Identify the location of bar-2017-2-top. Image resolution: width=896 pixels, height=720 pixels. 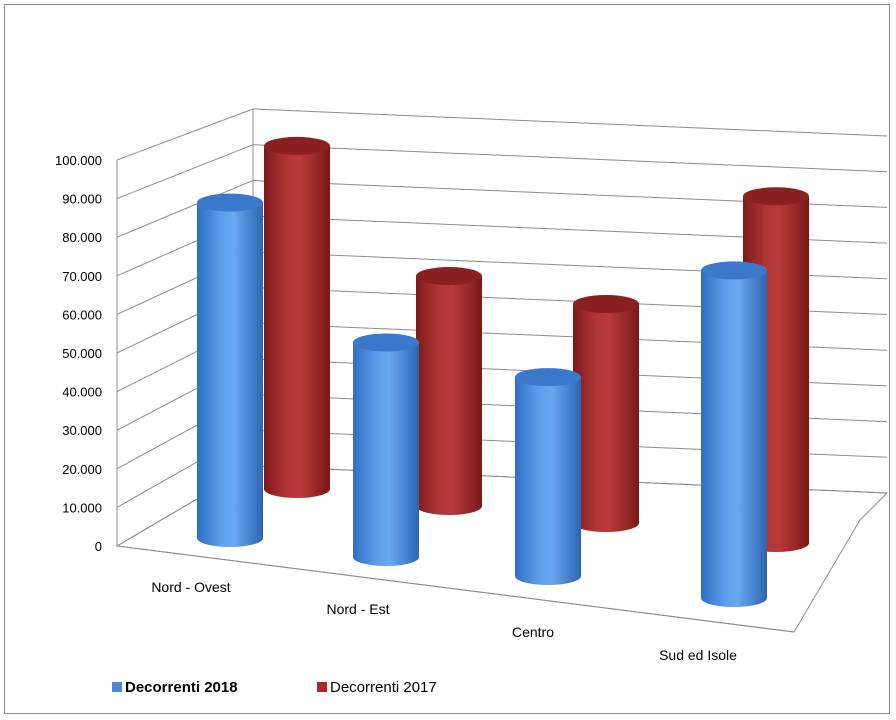
(606, 304).